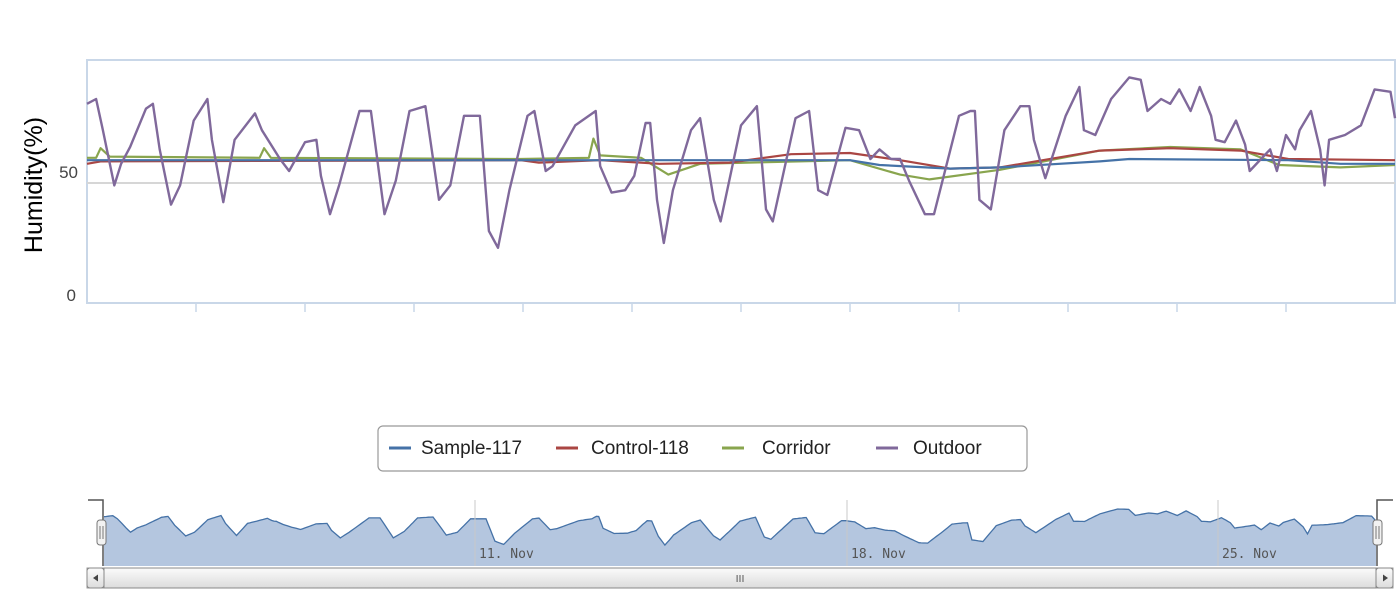 The width and height of the screenshot is (1400, 611). I want to click on x-axis-ticks, so click(741, 307).